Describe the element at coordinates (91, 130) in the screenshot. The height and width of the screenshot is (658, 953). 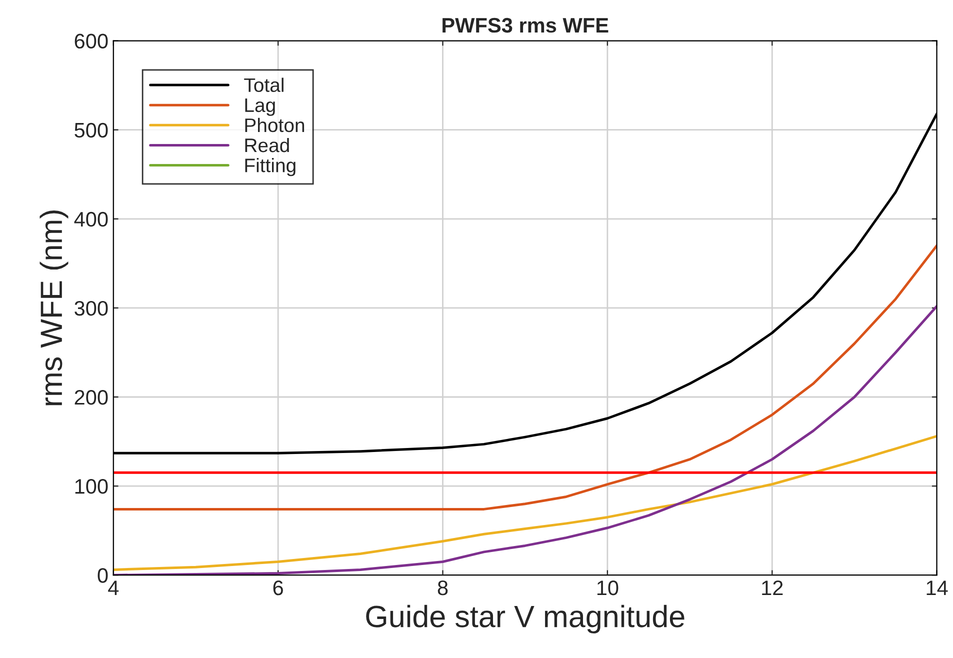
I see `y-tick-label: 500` at that location.